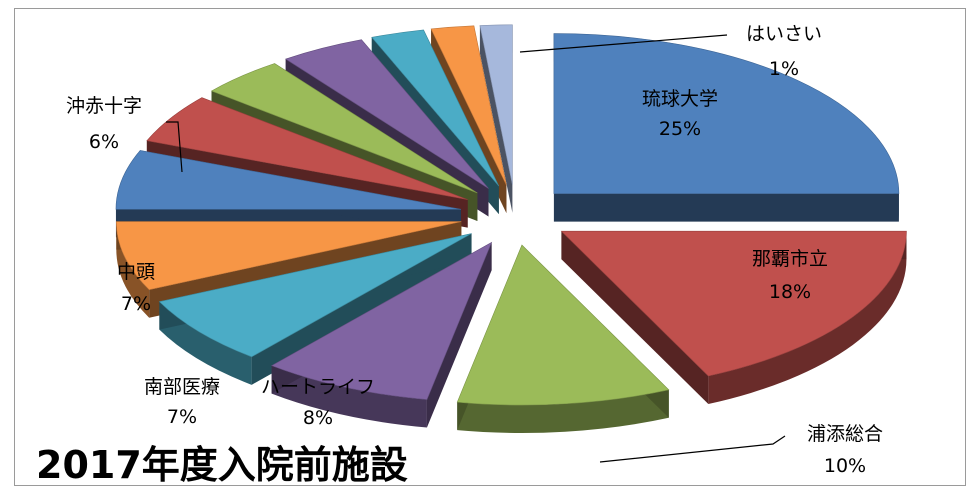 The height and width of the screenshot is (491, 977). Describe the element at coordinates (790, 292) in the screenshot. I see `slice-pct-naha: 18%` at that location.